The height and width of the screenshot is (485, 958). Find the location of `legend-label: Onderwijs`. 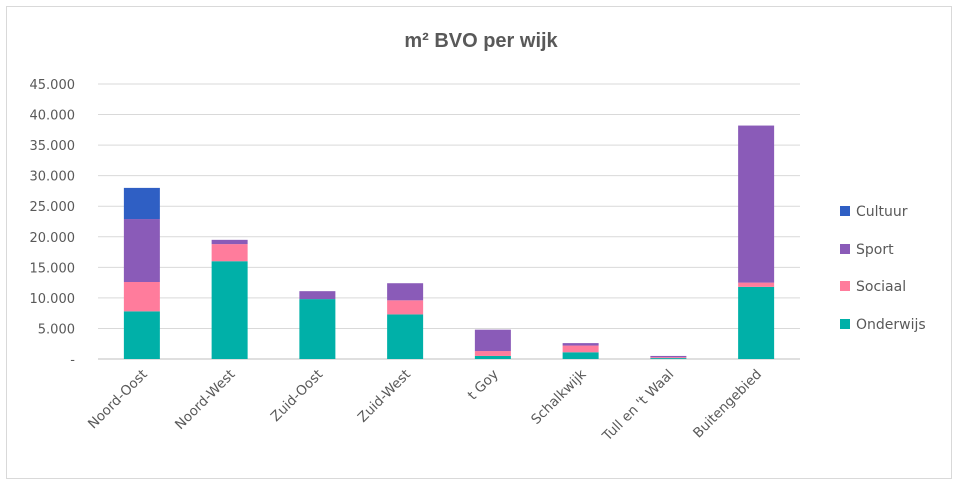

legend-label: Onderwijs is located at coordinates (891, 325).